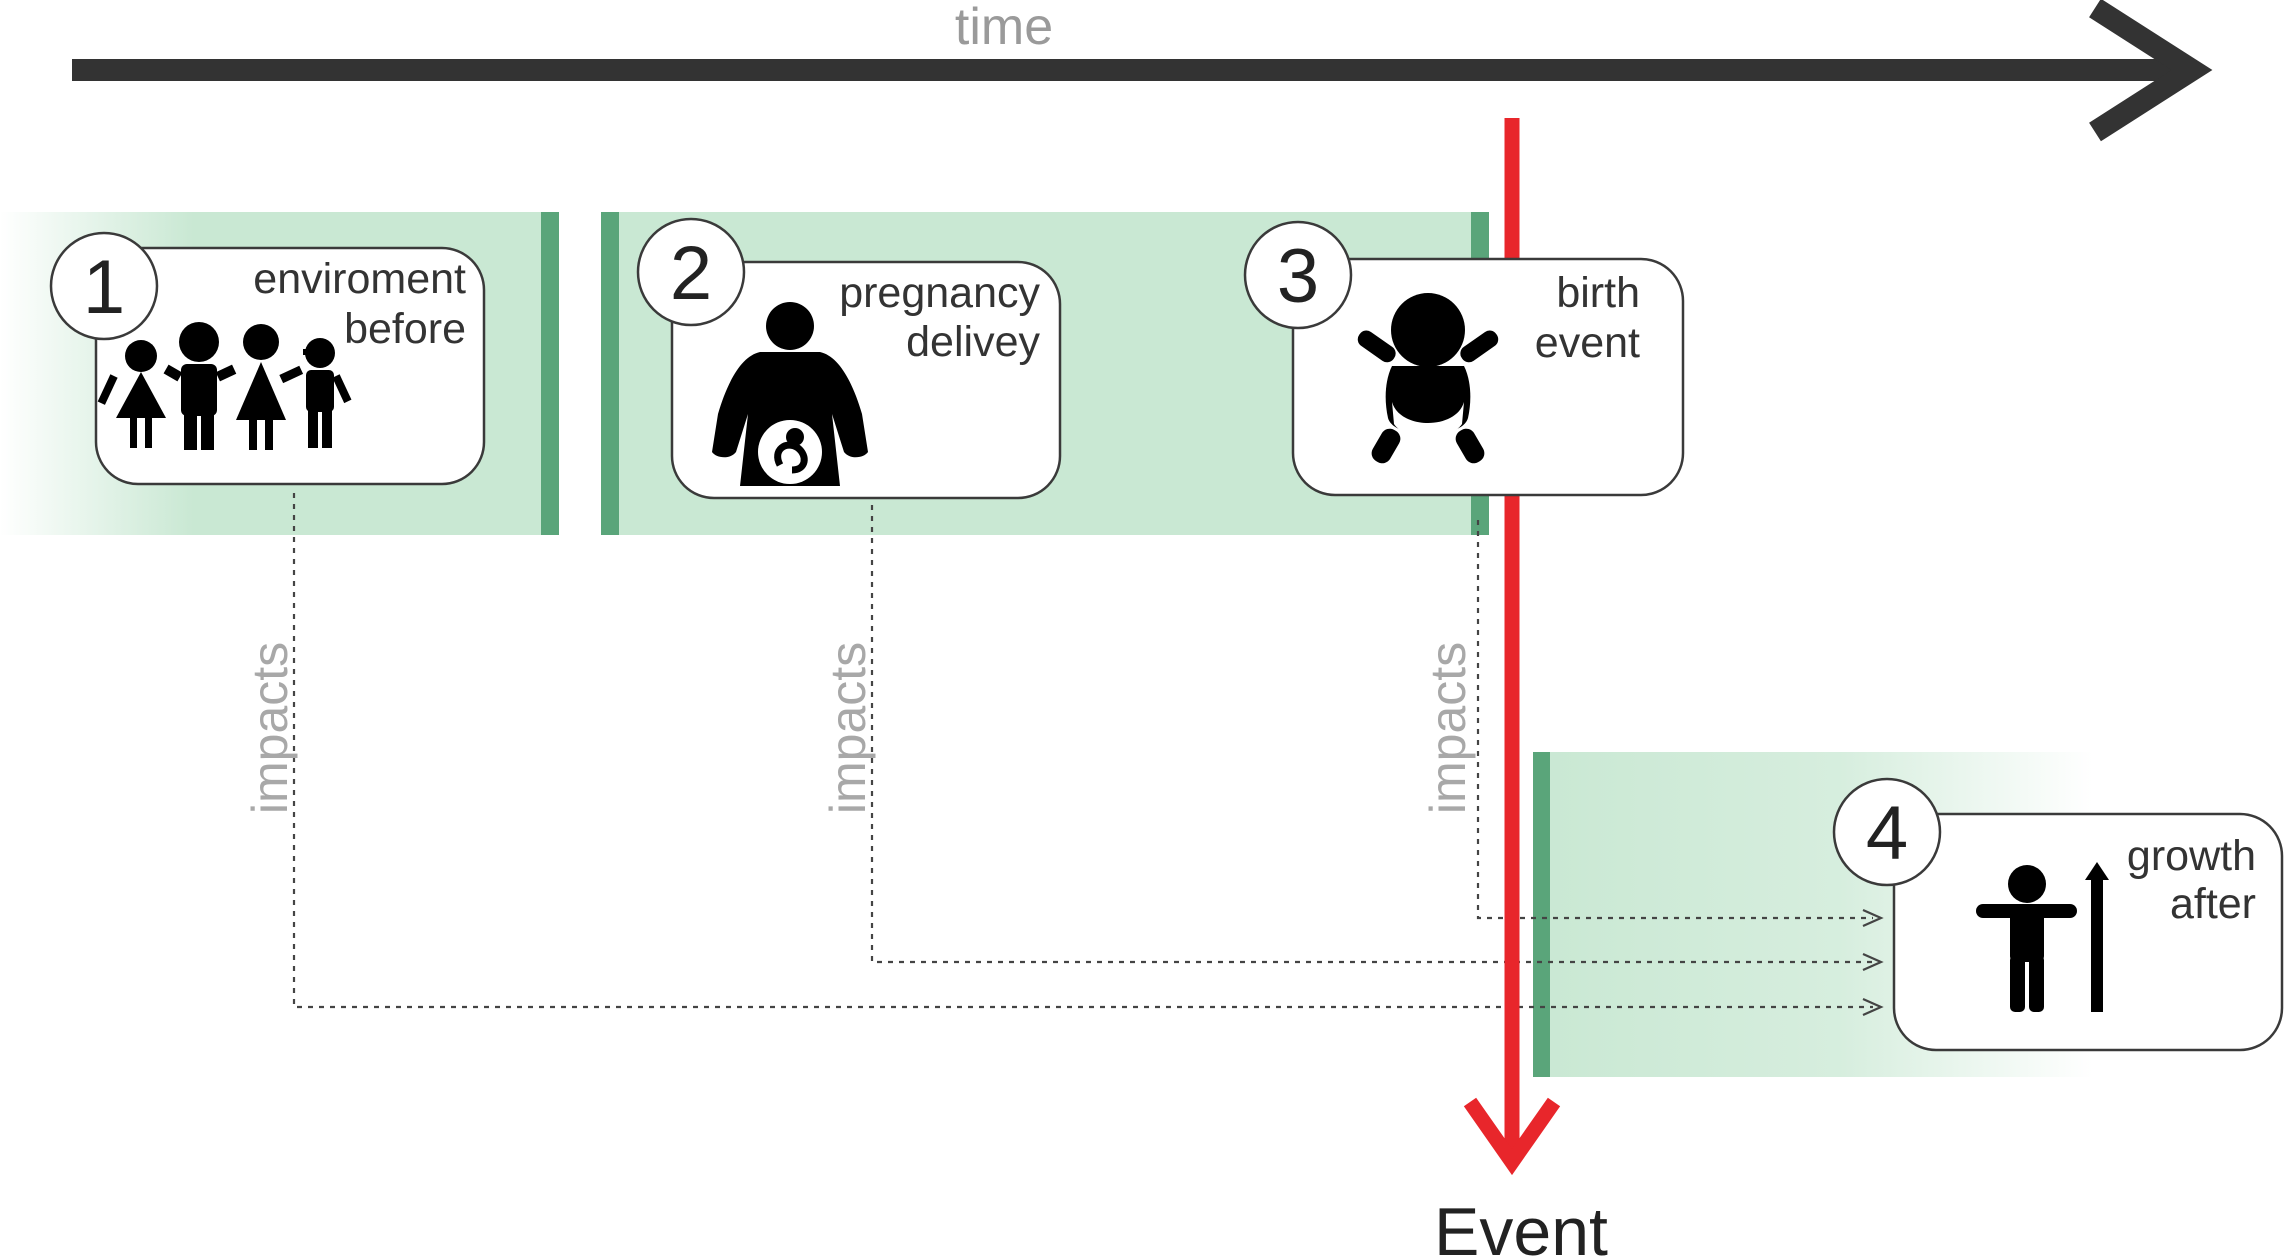 This screenshot has height=1259, width=2284. Describe the element at coordinates (359, 279) in the screenshot. I see `card-1-line1: enviroment` at that location.